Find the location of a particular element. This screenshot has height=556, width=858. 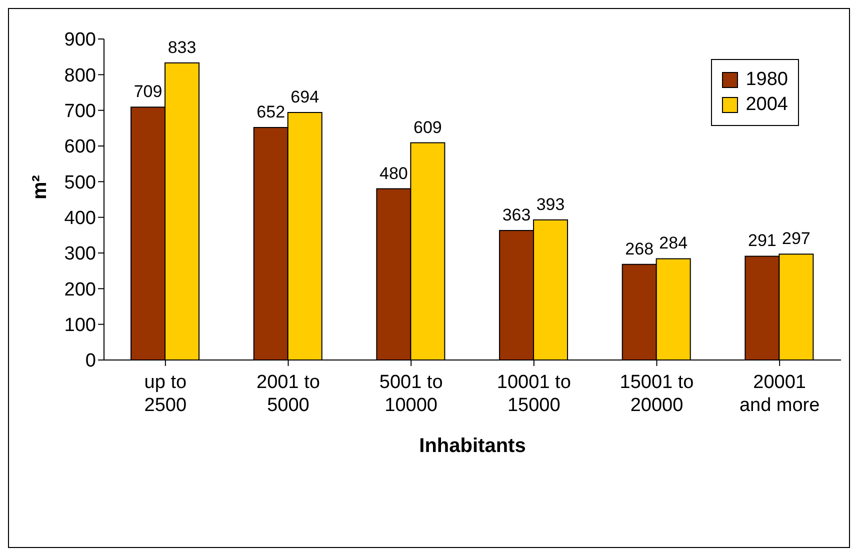

y-tick-label: 100 is located at coordinates (80, 325).